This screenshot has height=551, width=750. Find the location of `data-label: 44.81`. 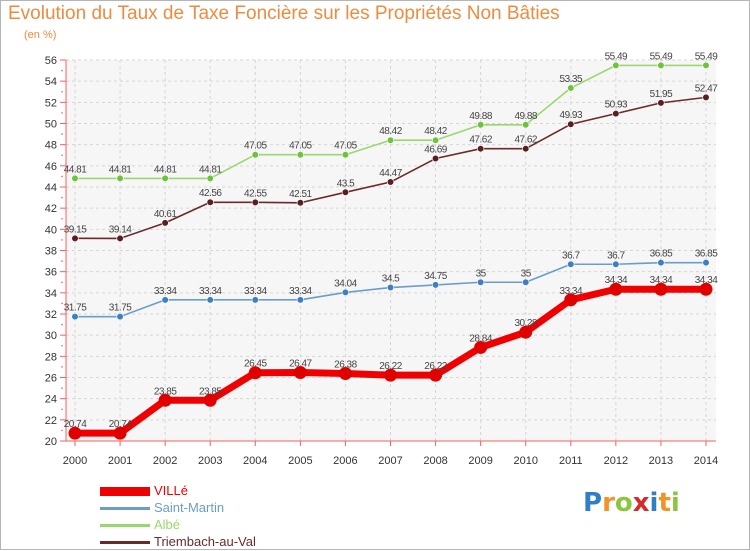

data-label: 44.81 is located at coordinates (120, 169).